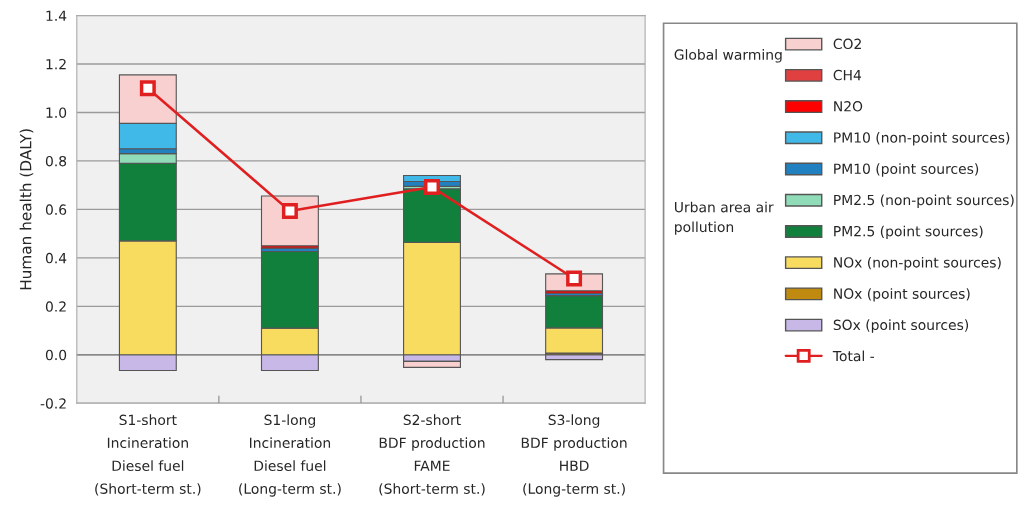 The image size is (1024, 517). I want to click on x-tick-label: S1-long Incineration Diesel fuel (Long-term st.), so click(290, 455).